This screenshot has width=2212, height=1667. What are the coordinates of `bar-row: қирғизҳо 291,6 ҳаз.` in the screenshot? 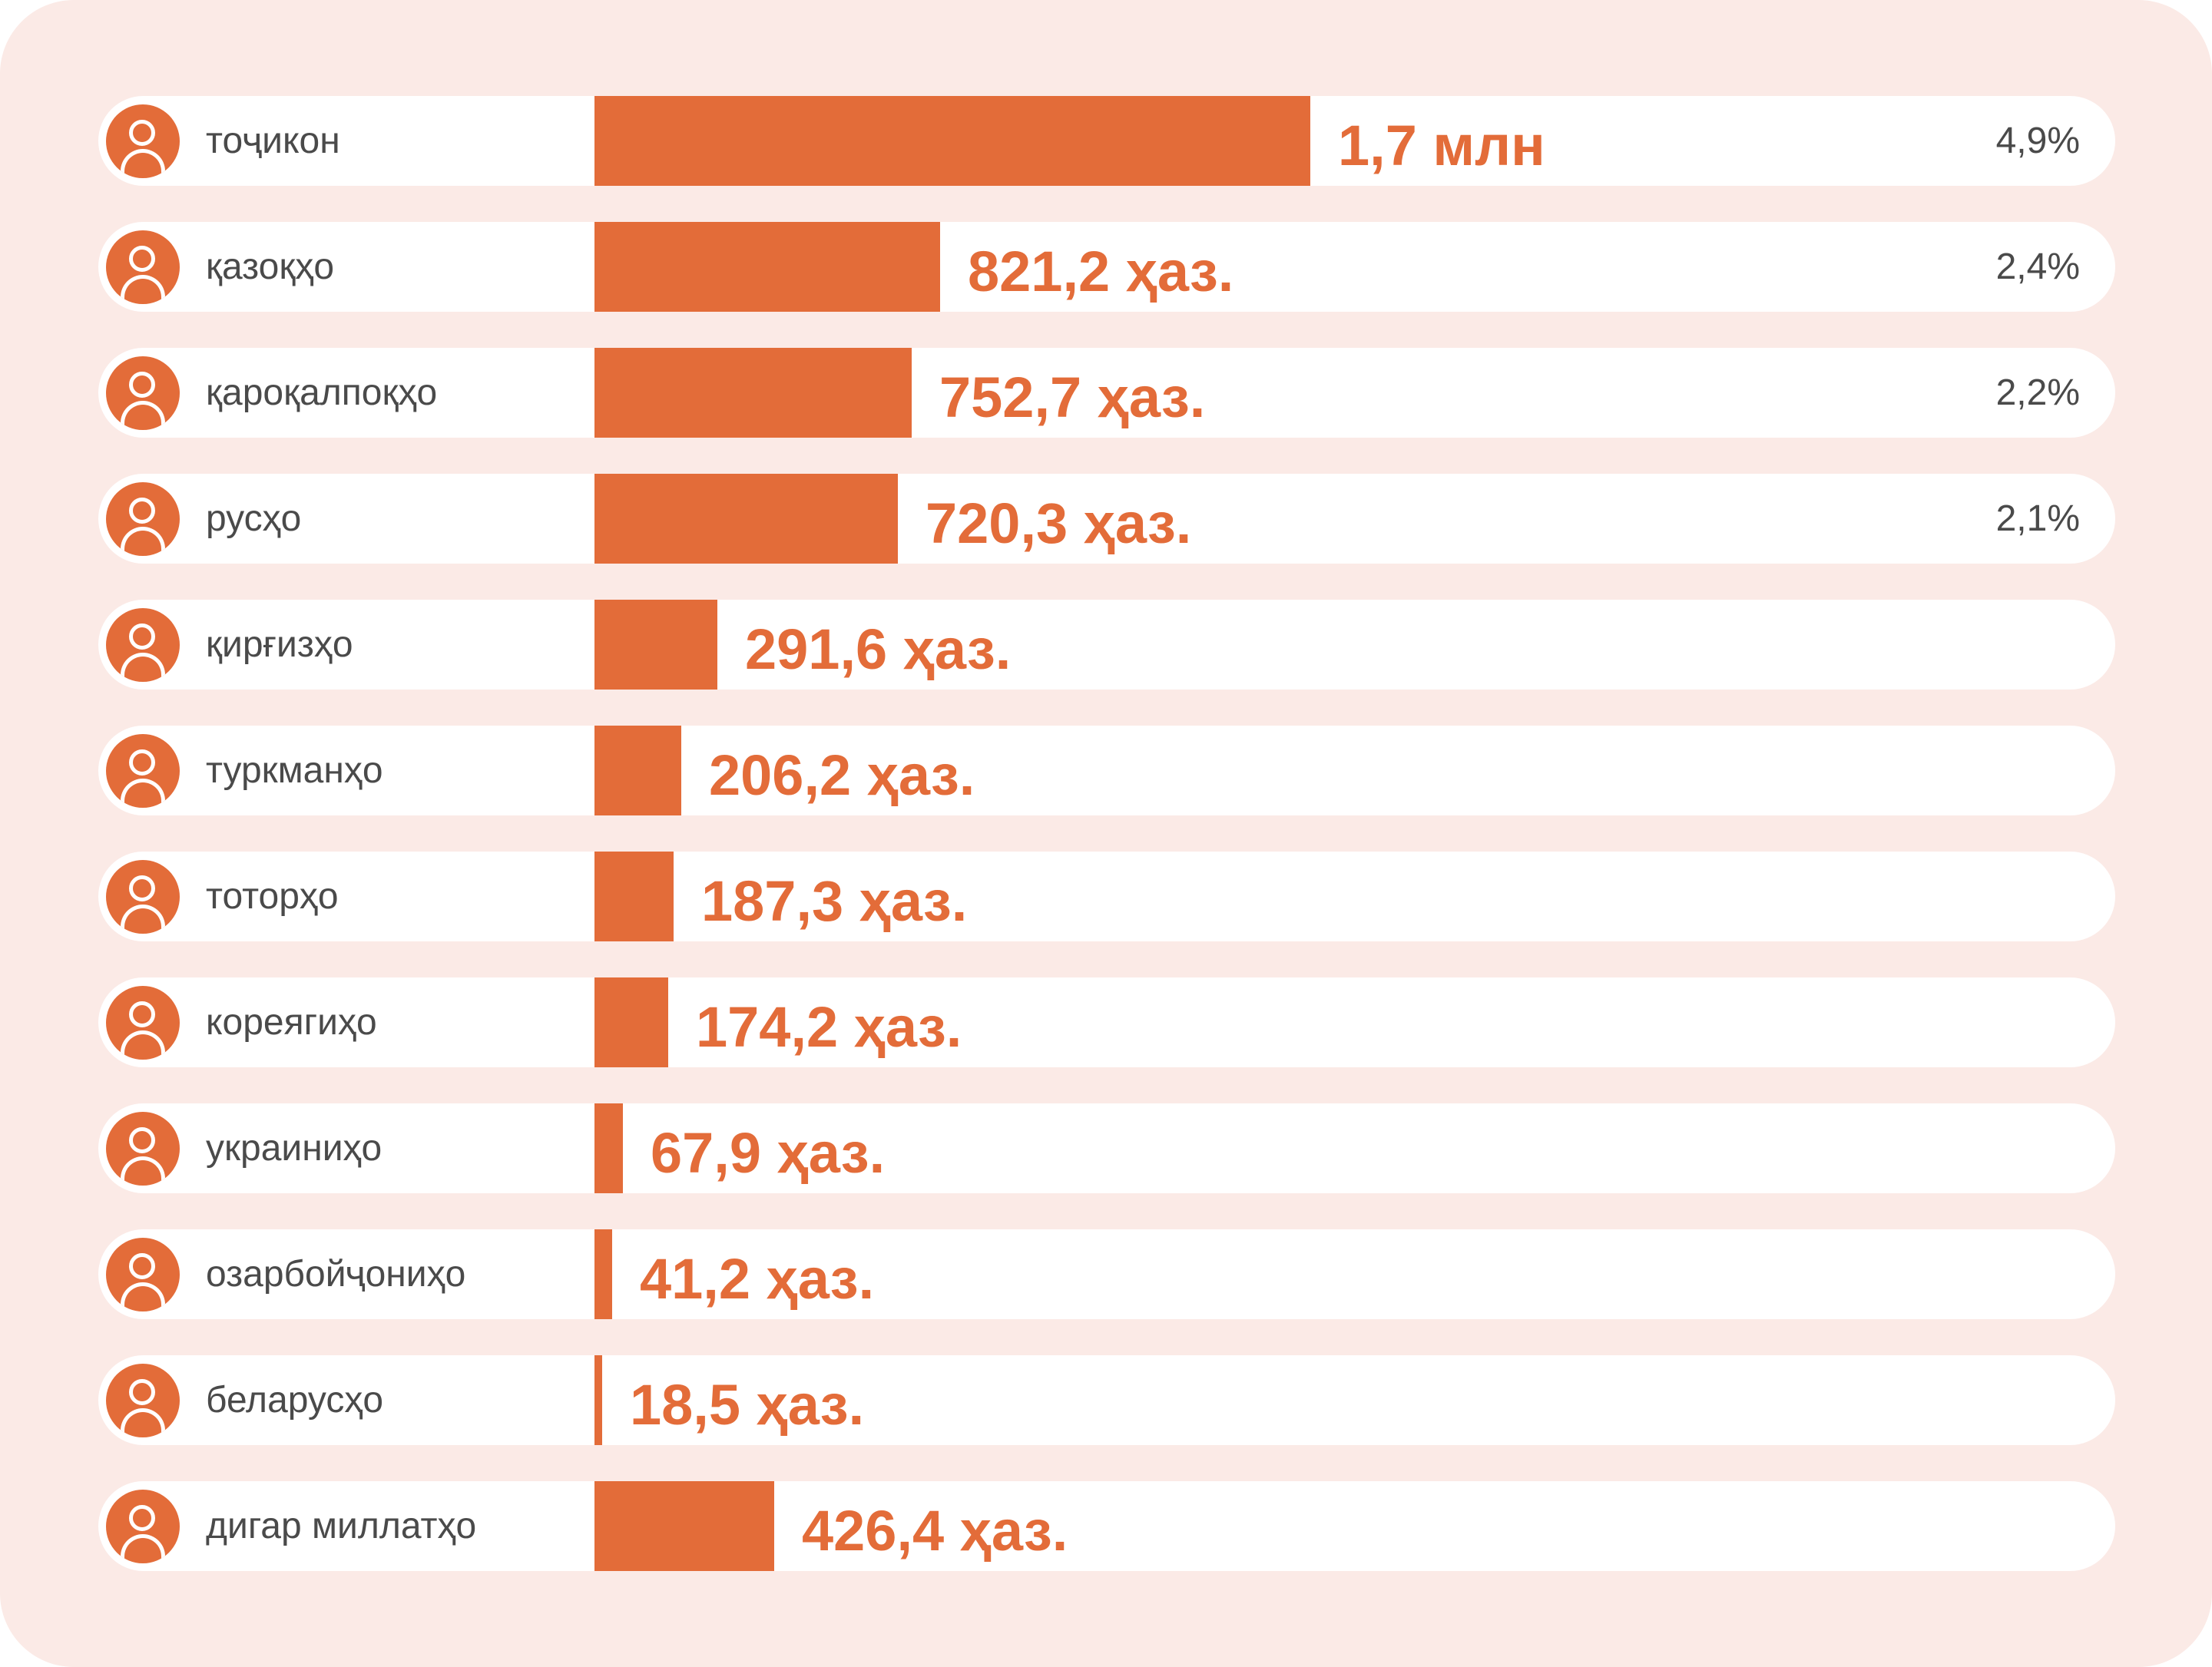 It's located at (1106, 645).